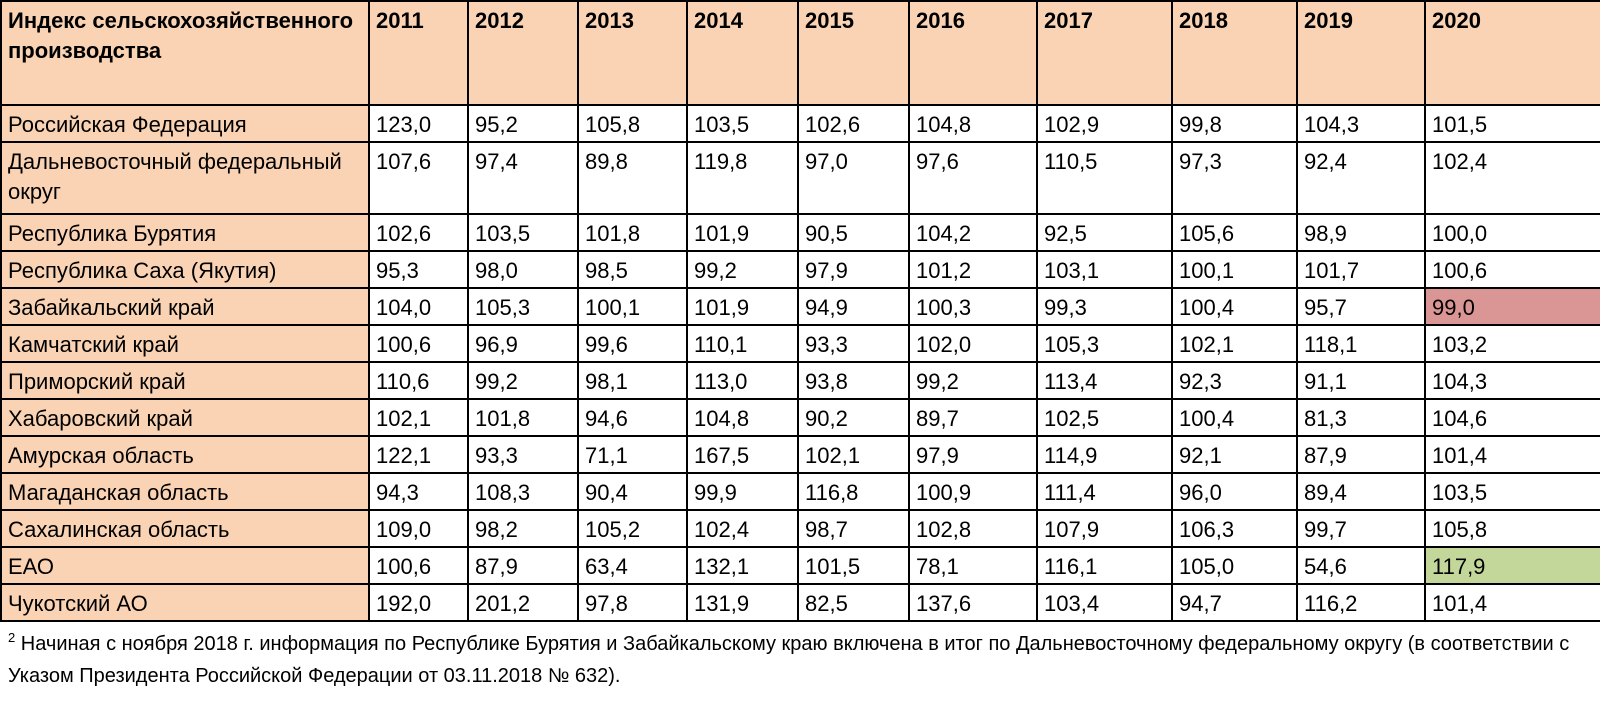 Image resolution: width=1600 pixels, height=703 pixels. I want to click on value-cell: 107,9, so click(1104, 528).